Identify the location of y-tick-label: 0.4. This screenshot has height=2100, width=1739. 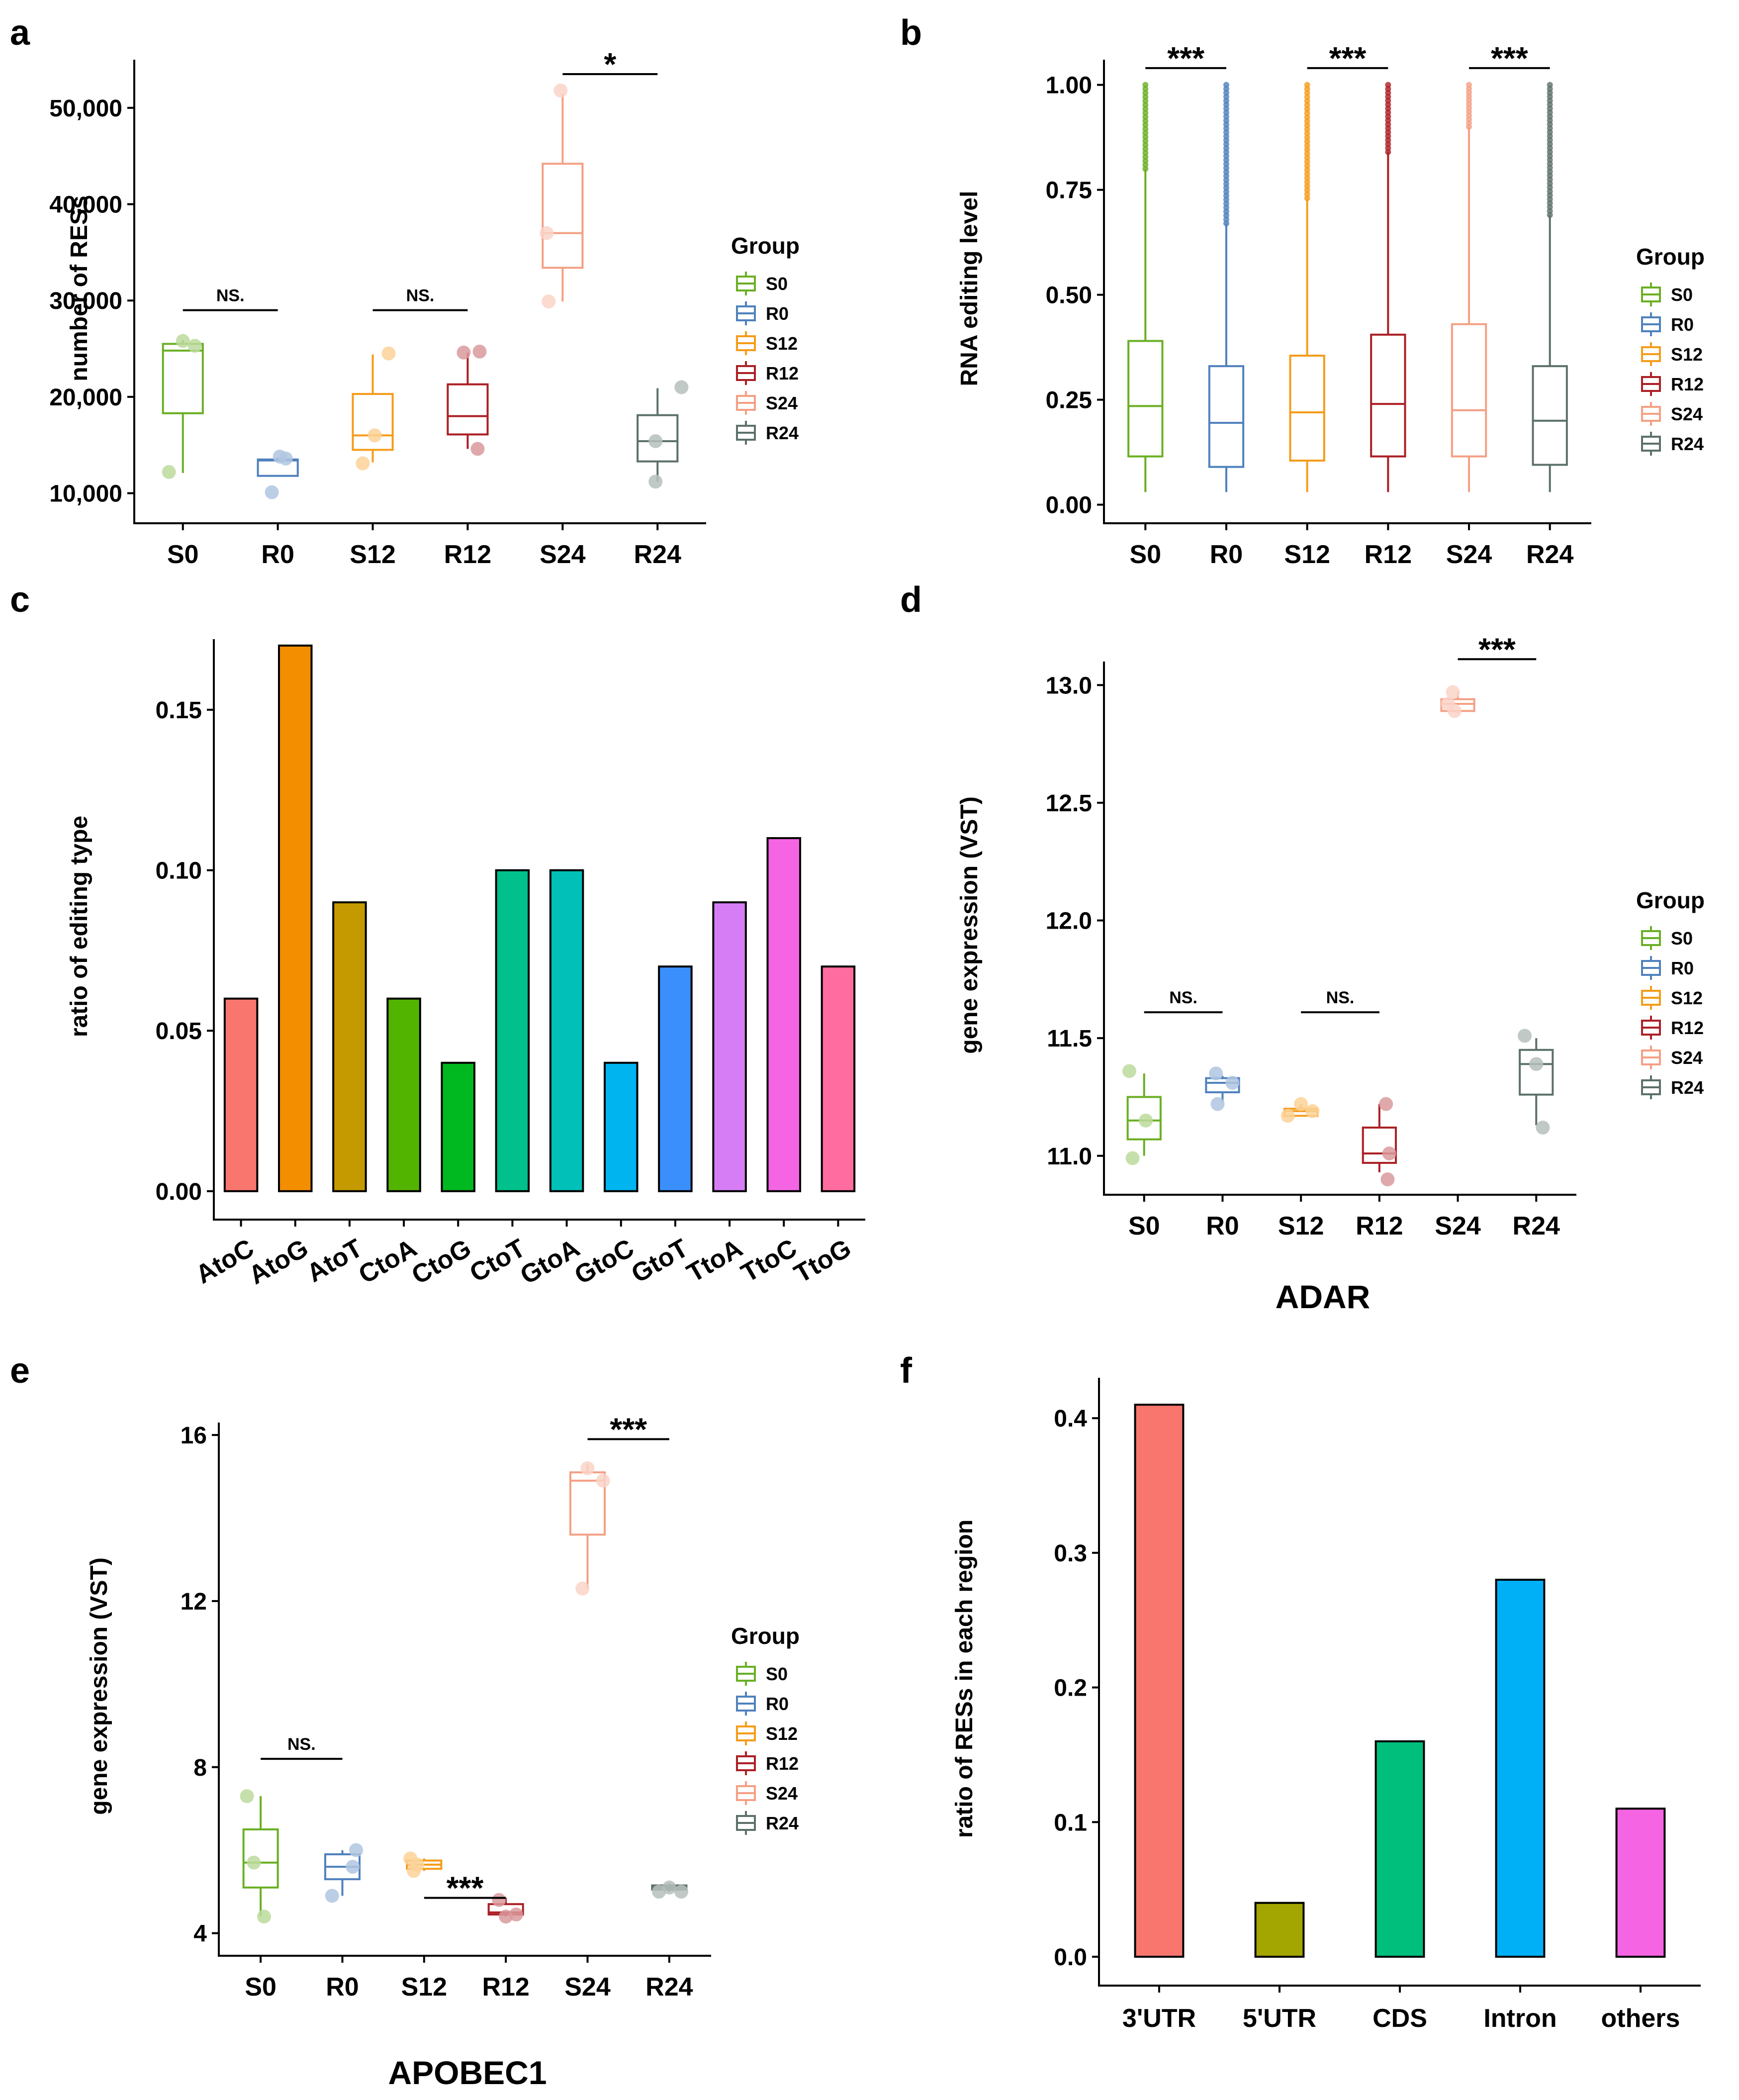
(1070, 1419).